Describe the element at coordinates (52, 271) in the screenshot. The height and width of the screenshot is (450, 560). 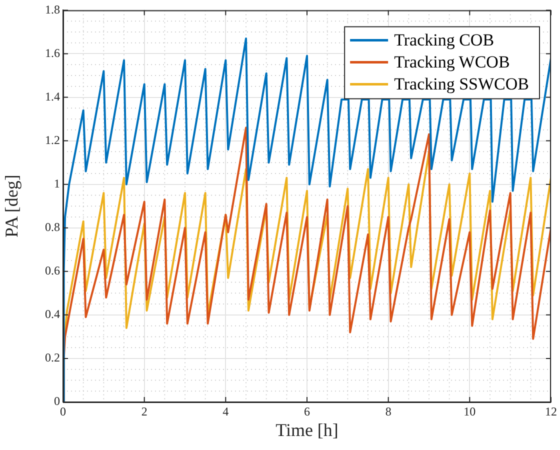
I see `y-tick-label: 0.6` at that location.